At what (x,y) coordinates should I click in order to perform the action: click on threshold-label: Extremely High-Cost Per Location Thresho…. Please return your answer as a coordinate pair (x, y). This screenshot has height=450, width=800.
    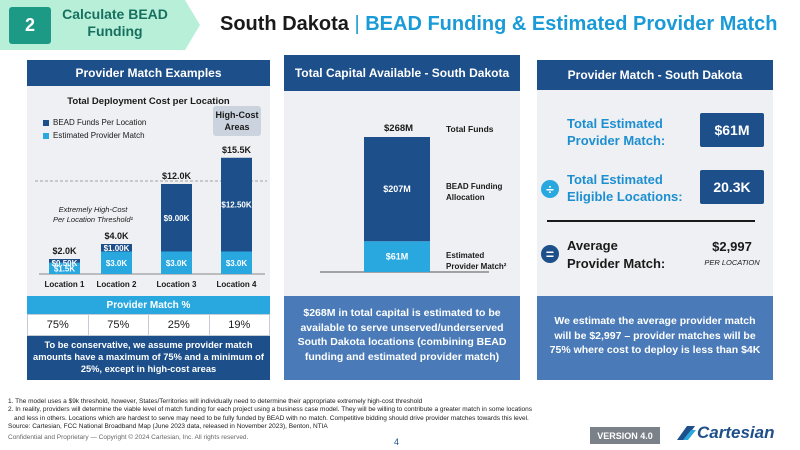
    Looking at the image, I should click on (93, 215).